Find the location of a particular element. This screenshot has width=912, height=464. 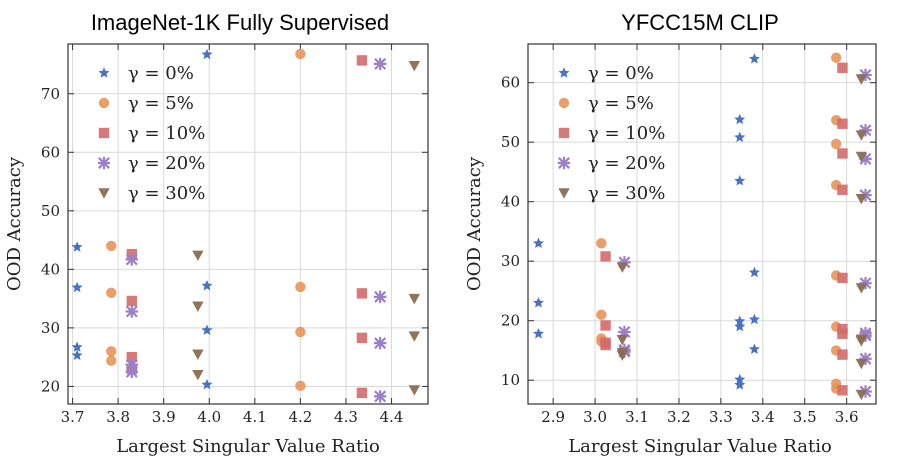

x-tick-label: 3.4 is located at coordinates (763, 417).